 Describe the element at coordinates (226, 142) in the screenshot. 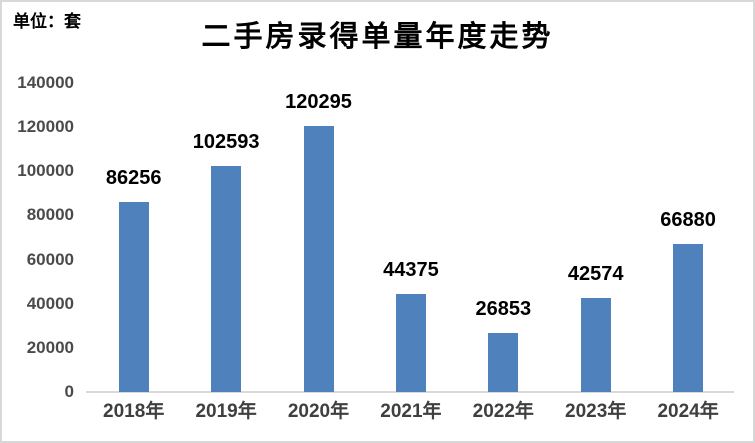

I see `bar-value-label: 102593` at that location.